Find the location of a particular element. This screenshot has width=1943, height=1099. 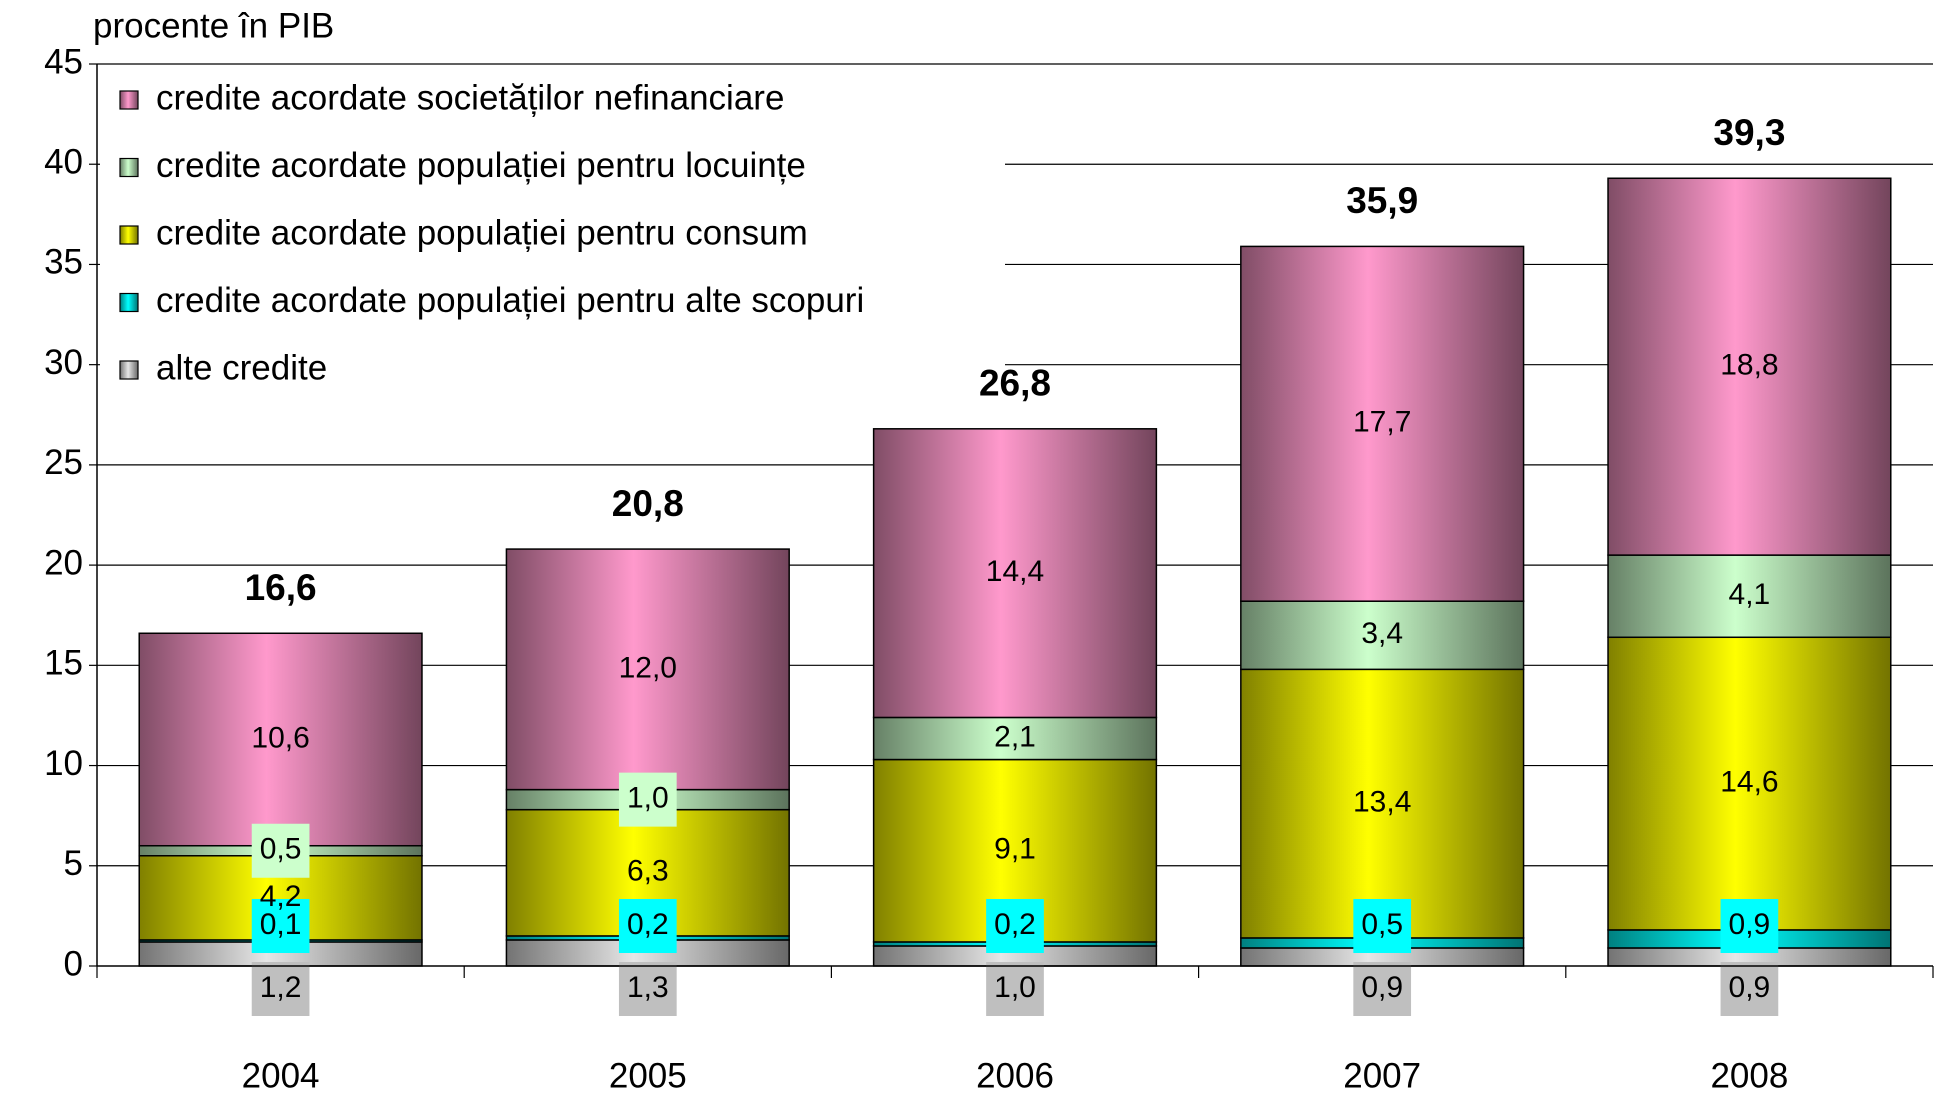

value-label: 4,1 is located at coordinates (1750, 594).